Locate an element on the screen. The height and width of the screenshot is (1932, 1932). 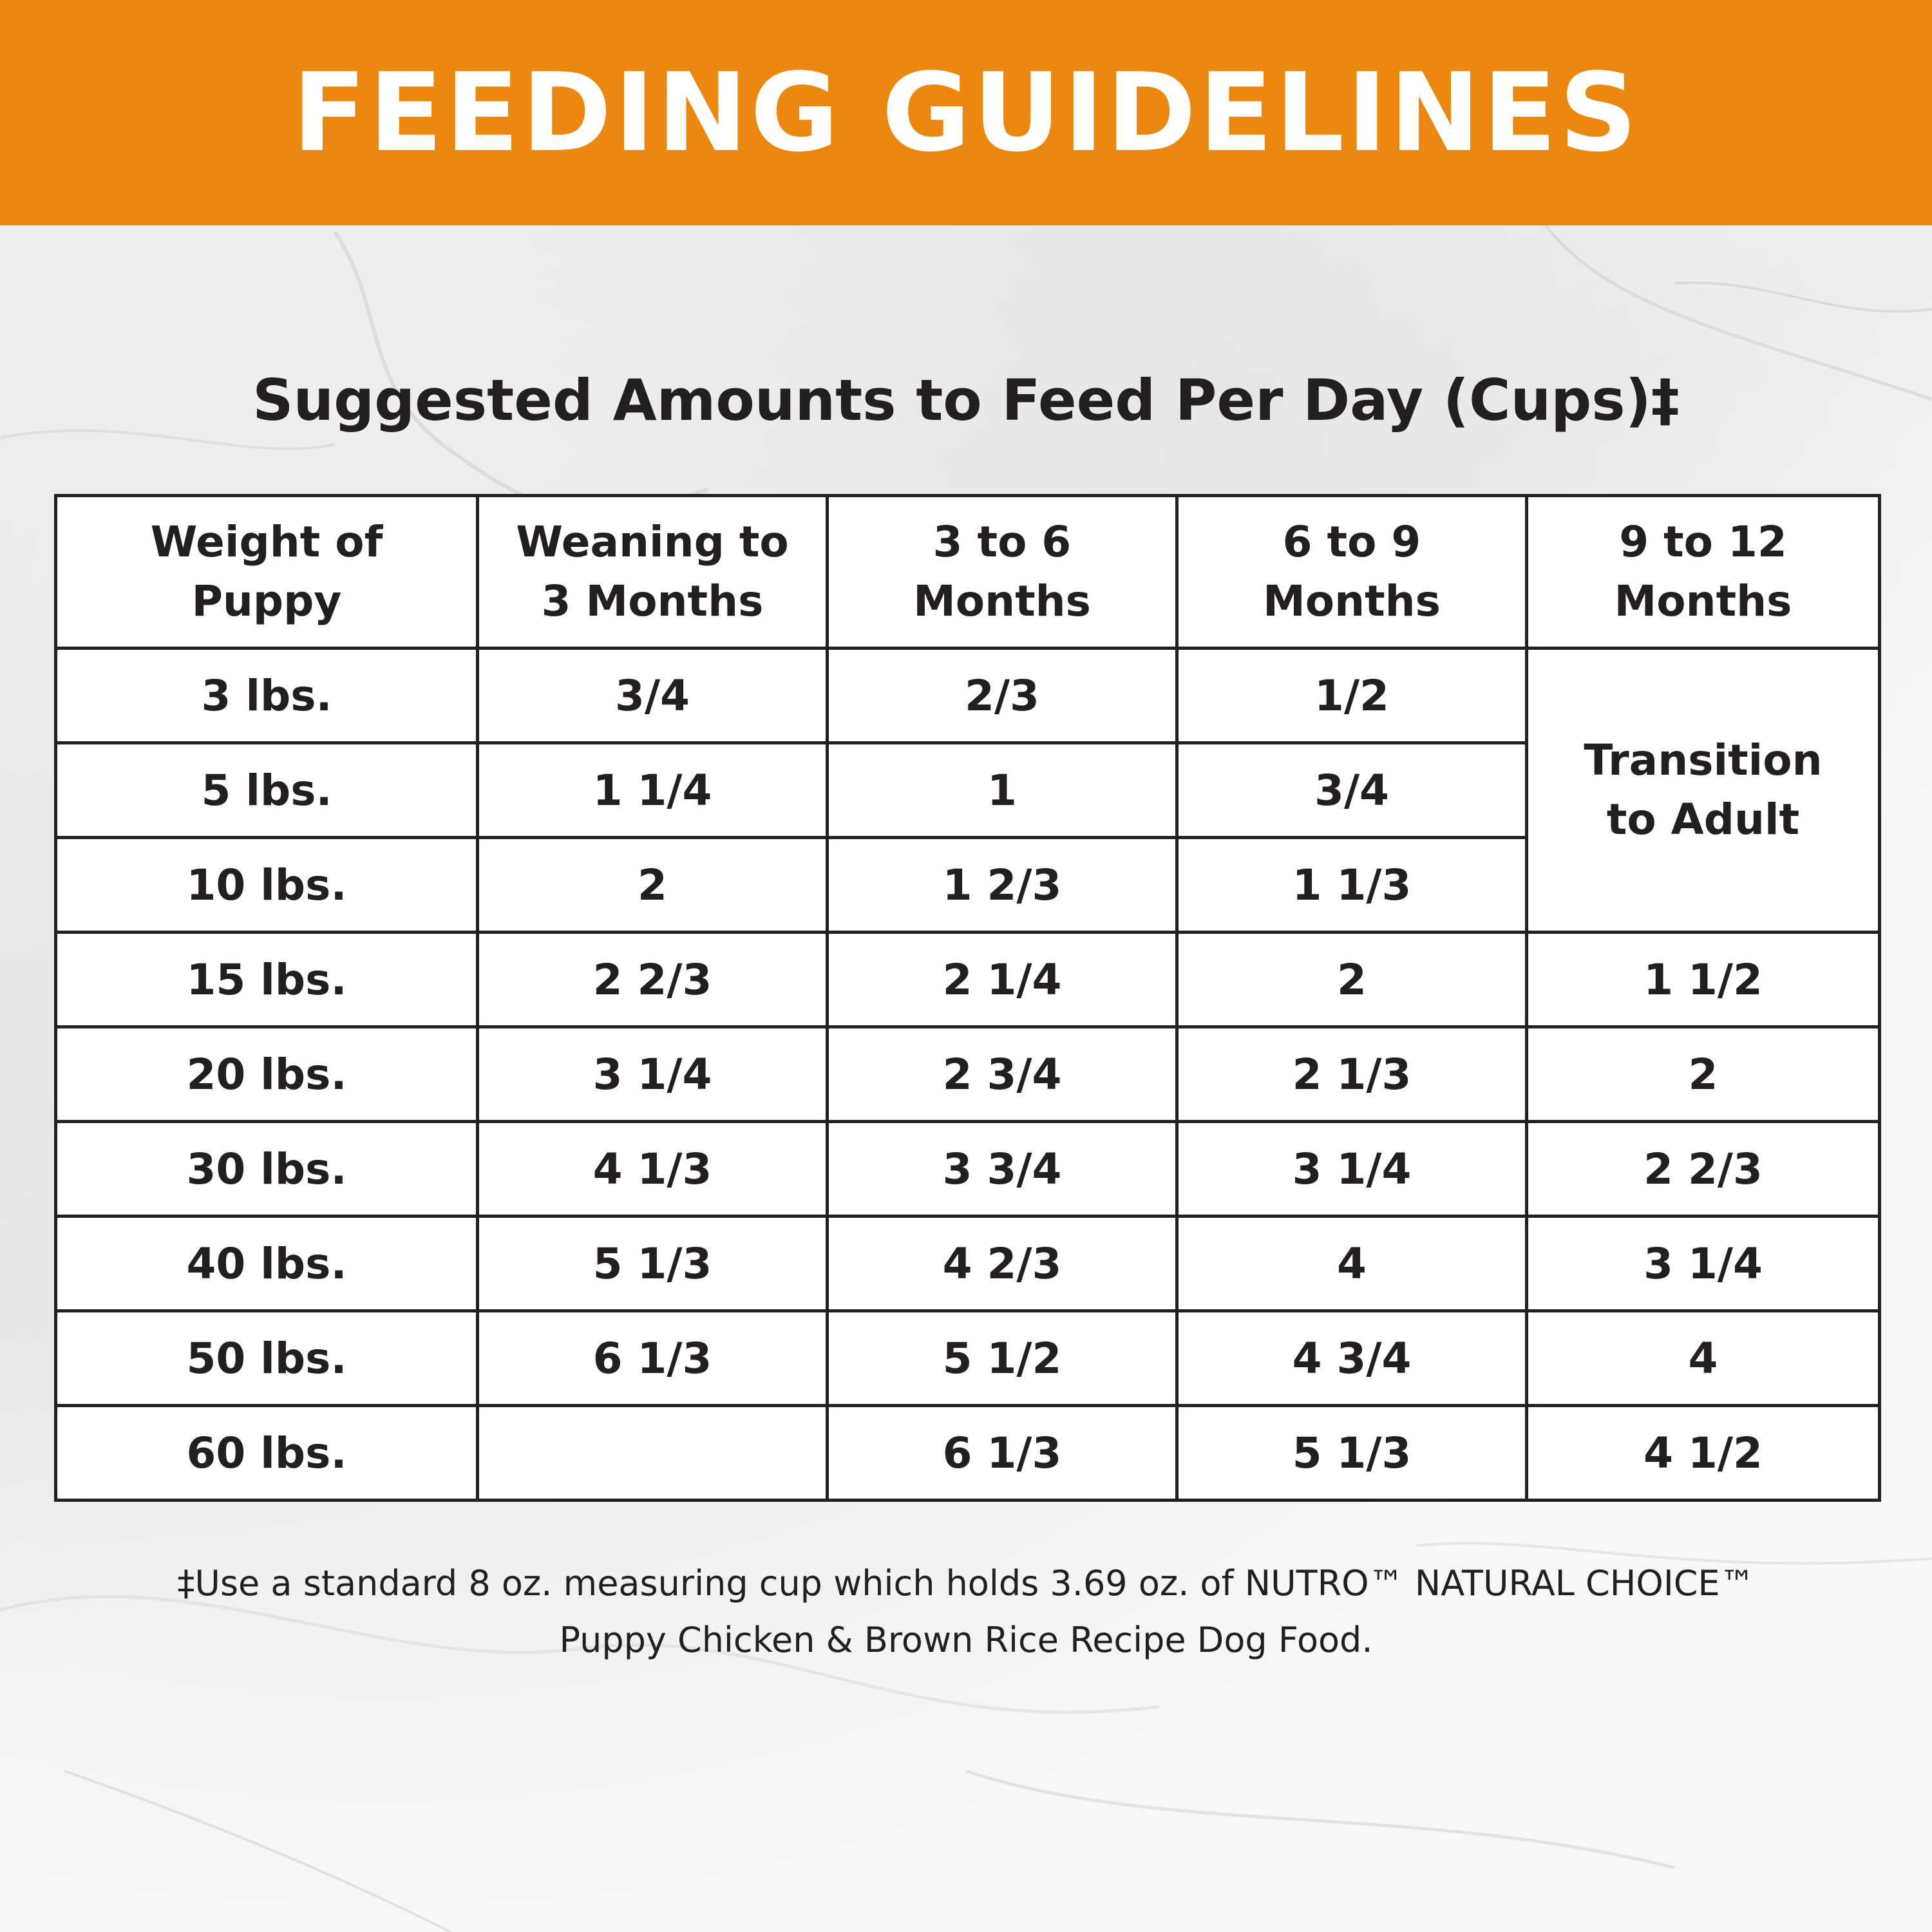
table-cell: 4 1/3 is located at coordinates (652, 1169).